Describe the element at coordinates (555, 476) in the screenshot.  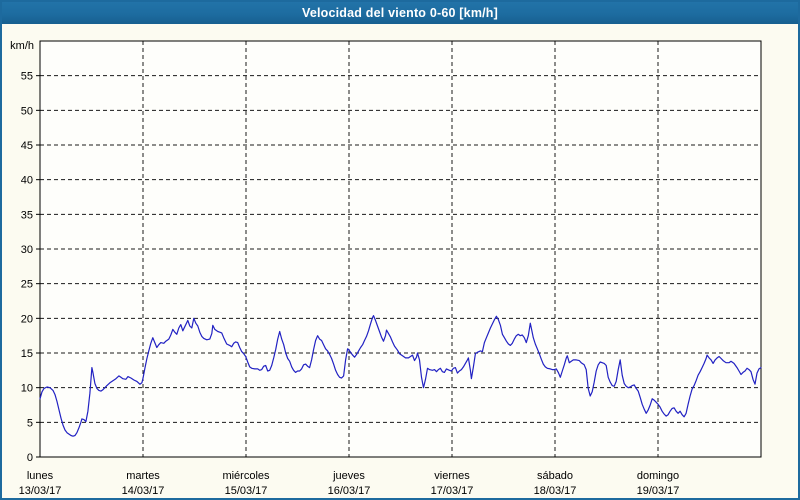
I see `x-axis-day-label: sábado` at that location.